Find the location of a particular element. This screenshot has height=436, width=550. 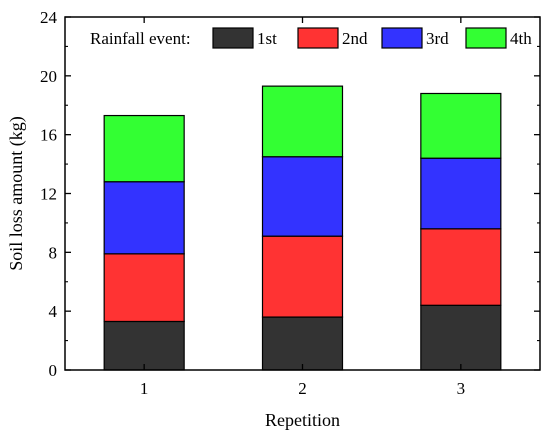

x-axis-label: Repetition is located at coordinates (302, 420).